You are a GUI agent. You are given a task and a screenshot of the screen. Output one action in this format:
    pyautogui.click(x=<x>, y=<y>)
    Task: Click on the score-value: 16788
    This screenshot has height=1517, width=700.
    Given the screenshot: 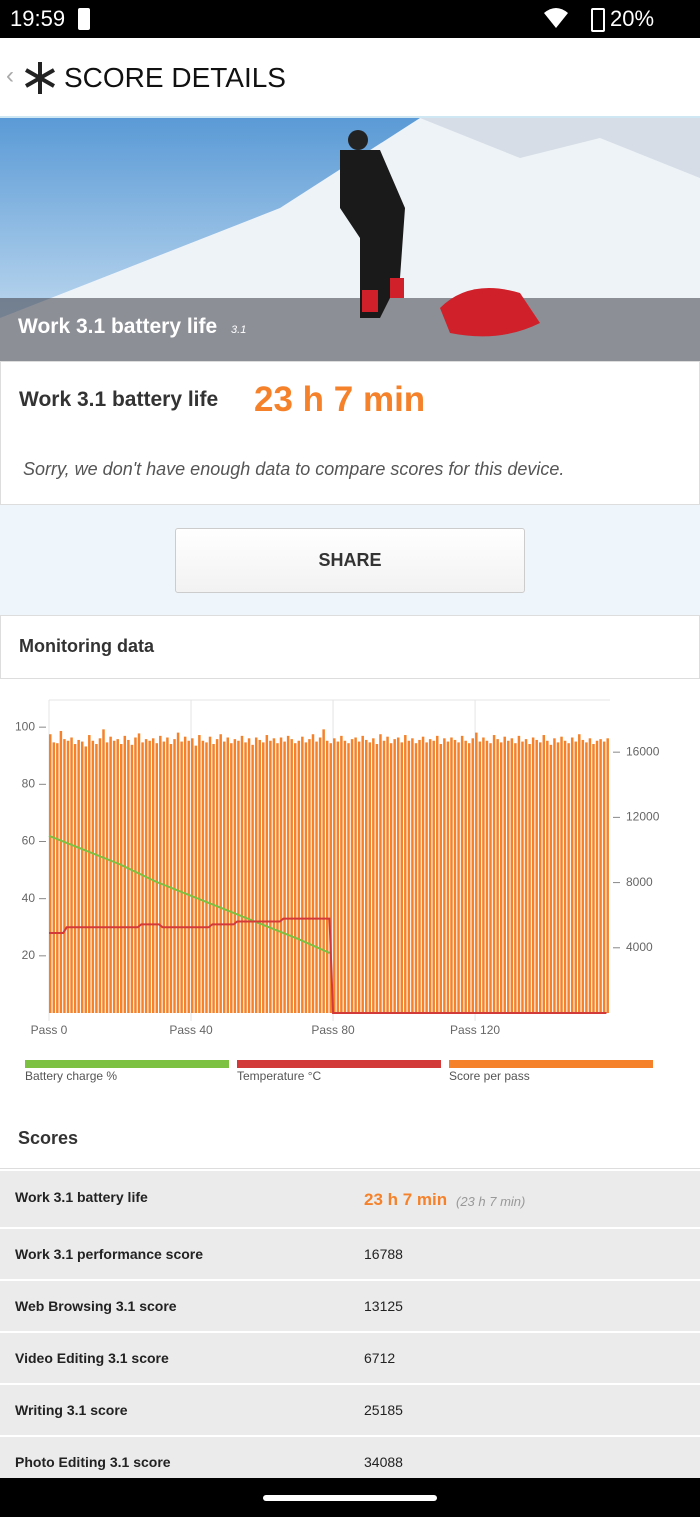 What is the action you would take?
    pyautogui.click(x=383, y=1254)
    